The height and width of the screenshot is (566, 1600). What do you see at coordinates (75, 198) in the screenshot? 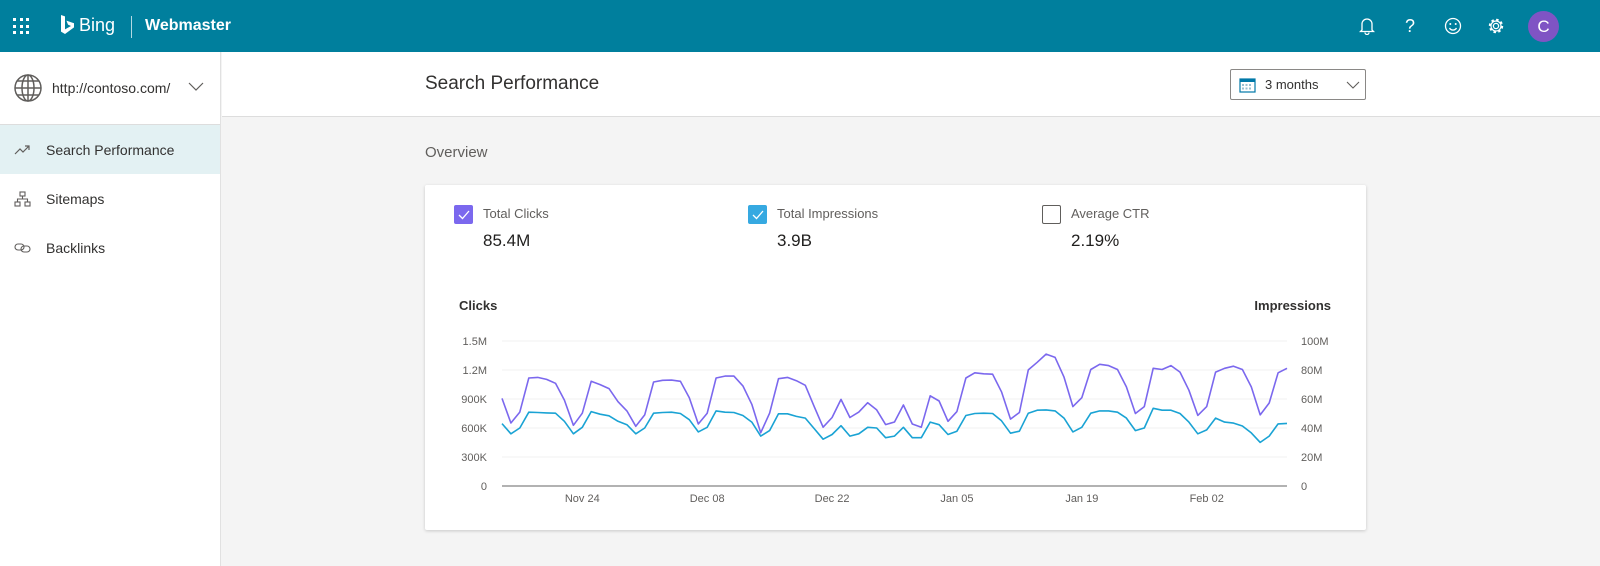
I see `sidebar-item-label: Sitemaps` at bounding box center [75, 198].